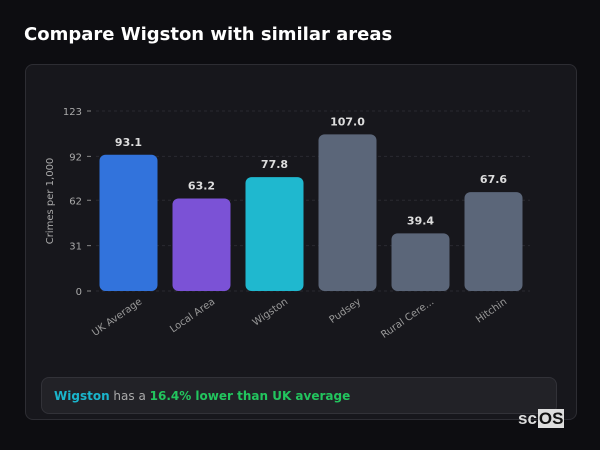  Describe the element at coordinates (347, 121) in the screenshot. I see `data-label: 107.0` at that location.